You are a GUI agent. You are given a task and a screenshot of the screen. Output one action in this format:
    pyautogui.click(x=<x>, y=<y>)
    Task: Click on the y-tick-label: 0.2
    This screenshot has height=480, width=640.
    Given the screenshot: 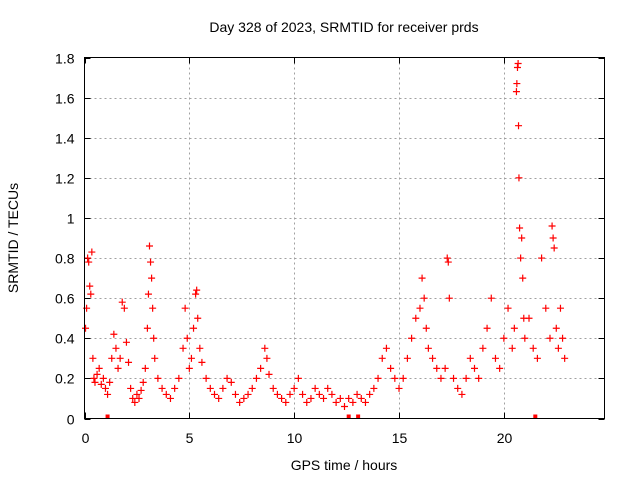 What is the action you would take?
    pyautogui.click(x=65, y=379)
    